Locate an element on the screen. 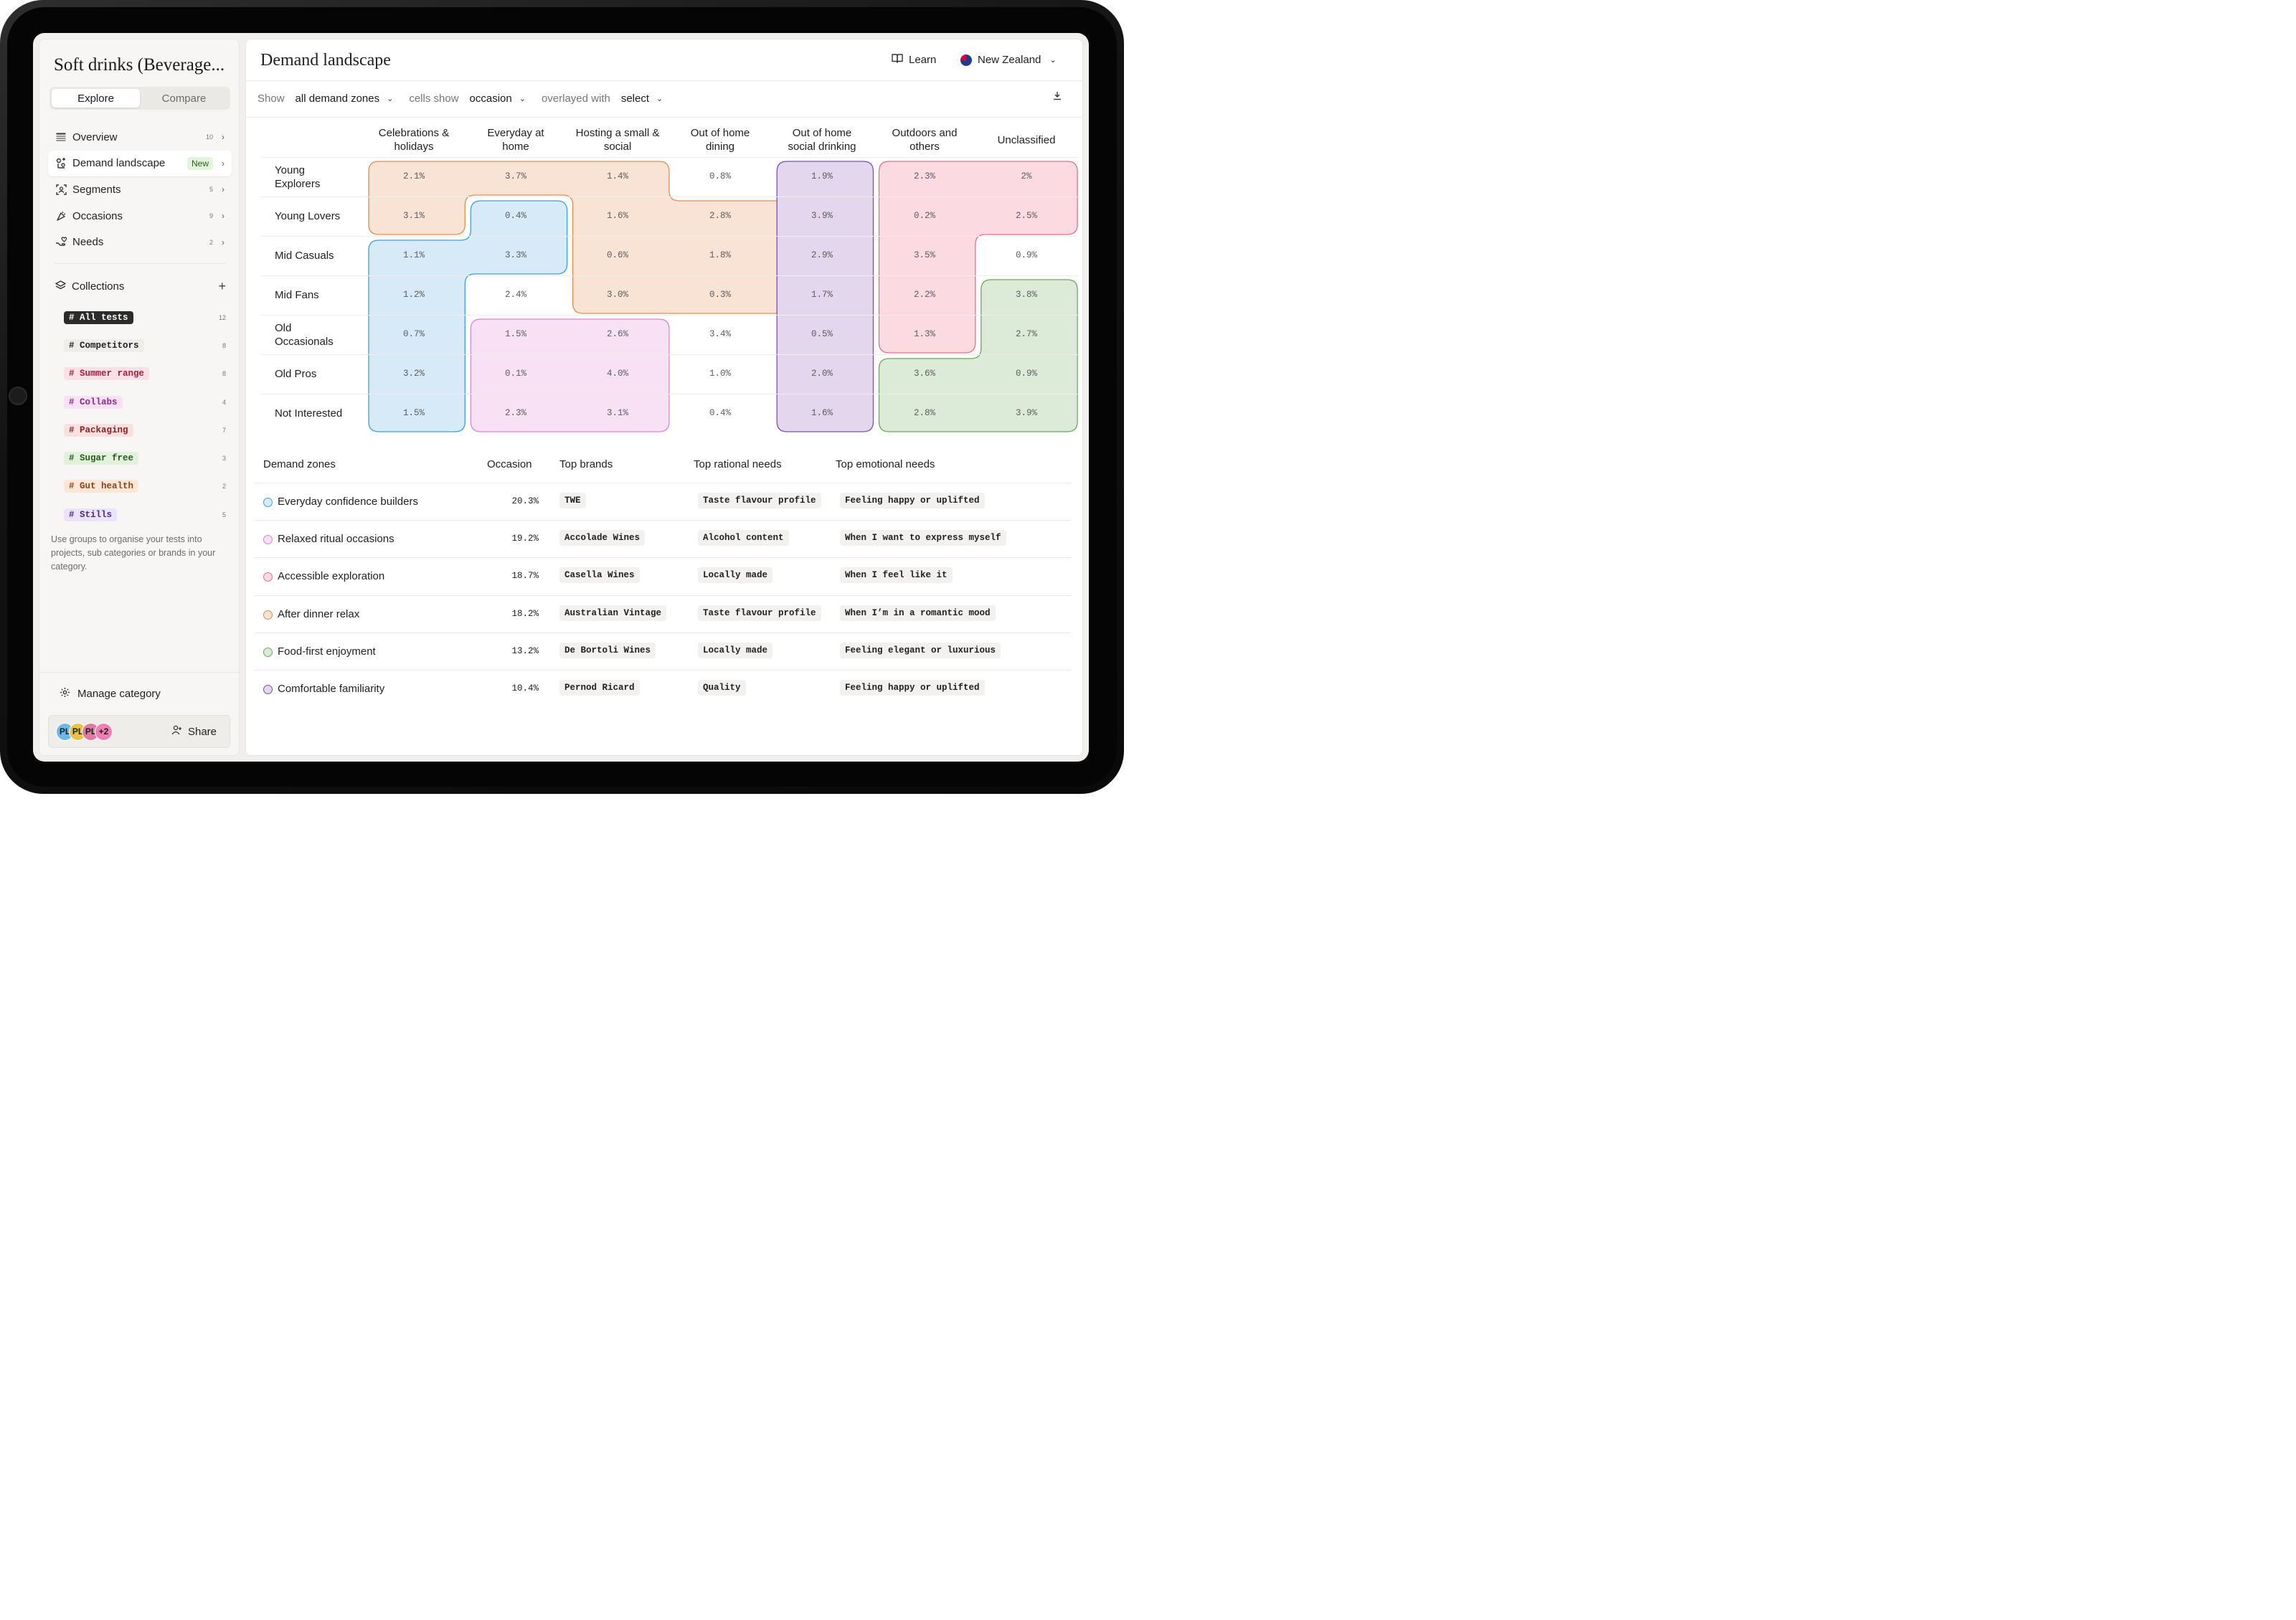  collection-item: # Stills 5 is located at coordinates (145, 515).